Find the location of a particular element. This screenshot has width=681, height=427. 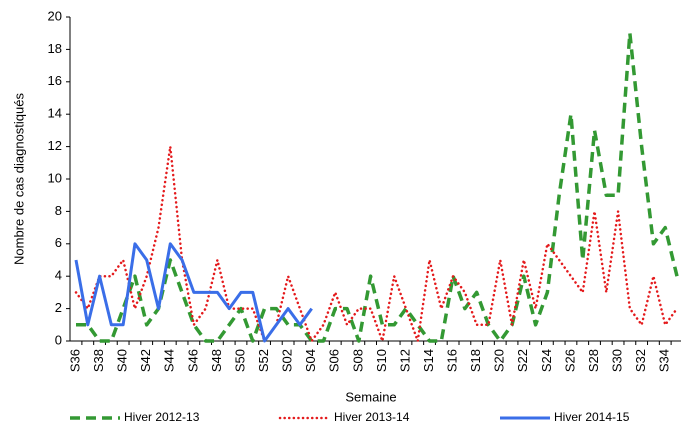

legend-label: Hiver 2012-13 is located at coordinates (162, 417).